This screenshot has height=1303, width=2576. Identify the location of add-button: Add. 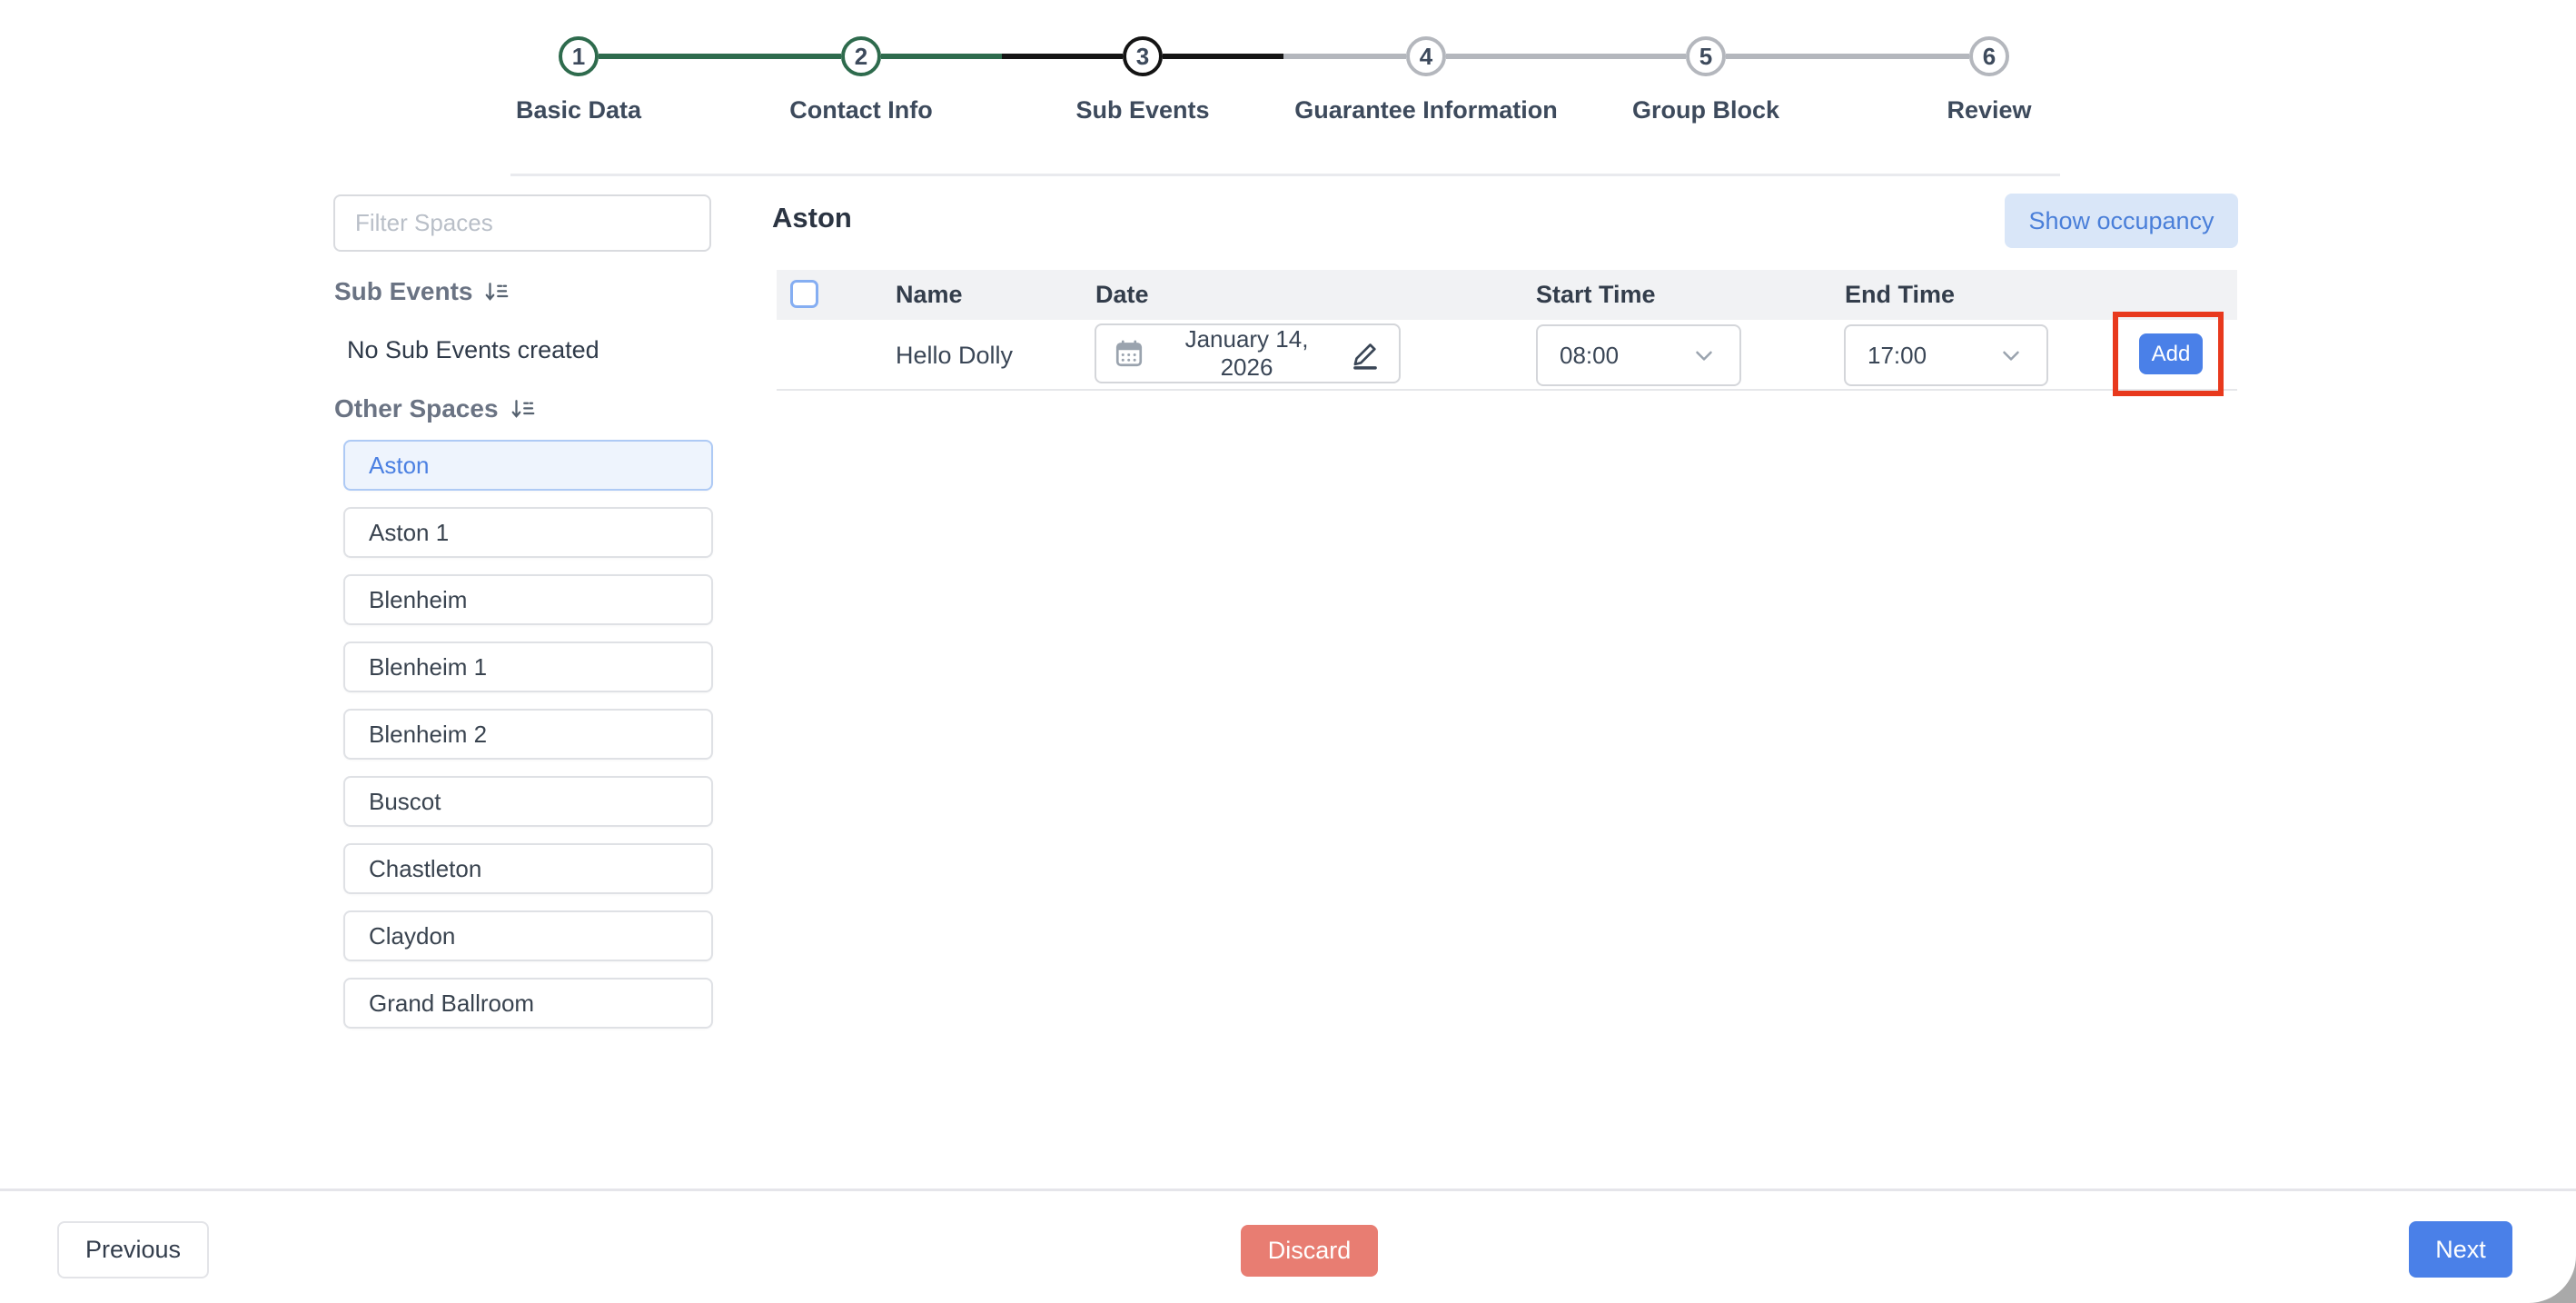
(2171, 353).